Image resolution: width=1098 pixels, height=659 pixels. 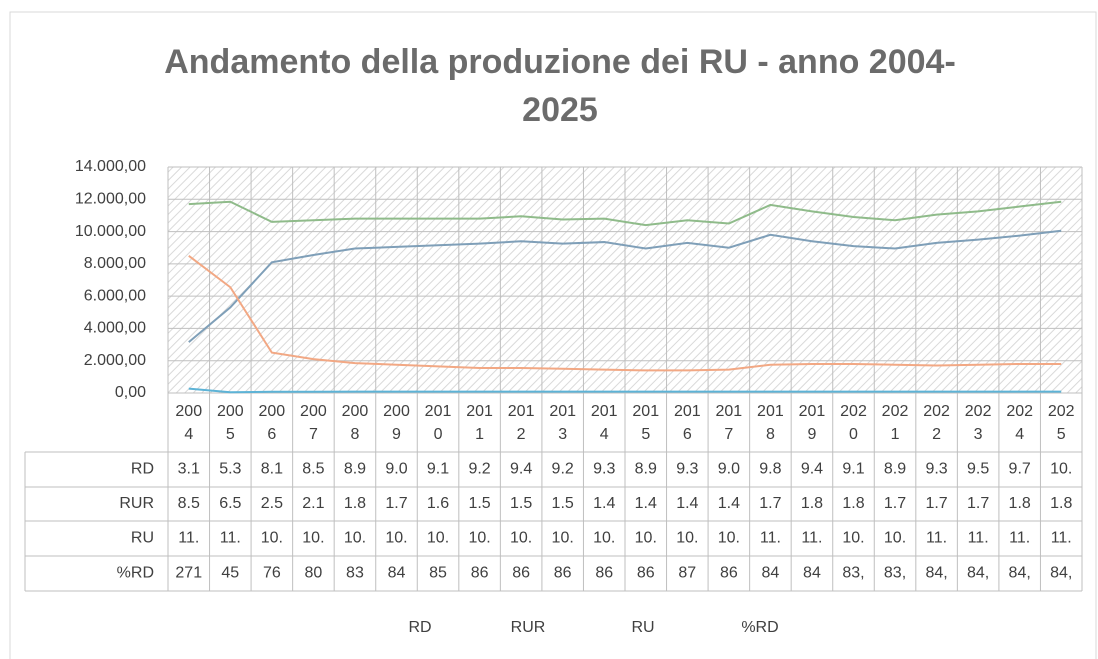 What do you see at coordinates (115, 360) in the screenshot?
I see `y-tick-label: 2.000,00` at bounding box center [115, 360].